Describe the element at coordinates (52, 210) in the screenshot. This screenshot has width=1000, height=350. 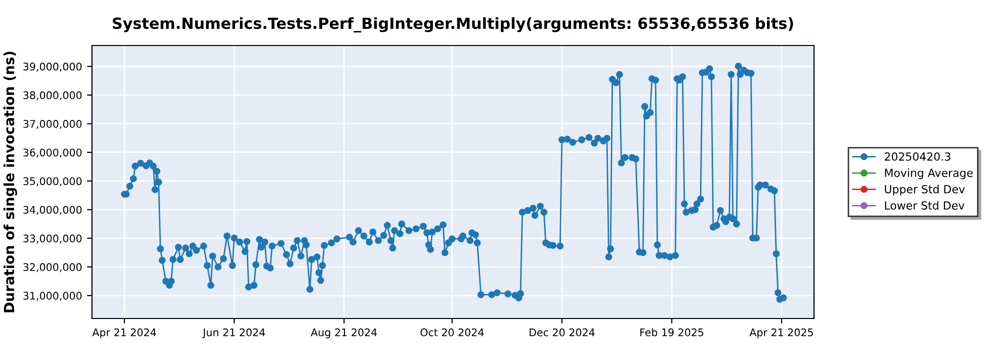
I see `y-tick-label: 34,000,000` at that location.